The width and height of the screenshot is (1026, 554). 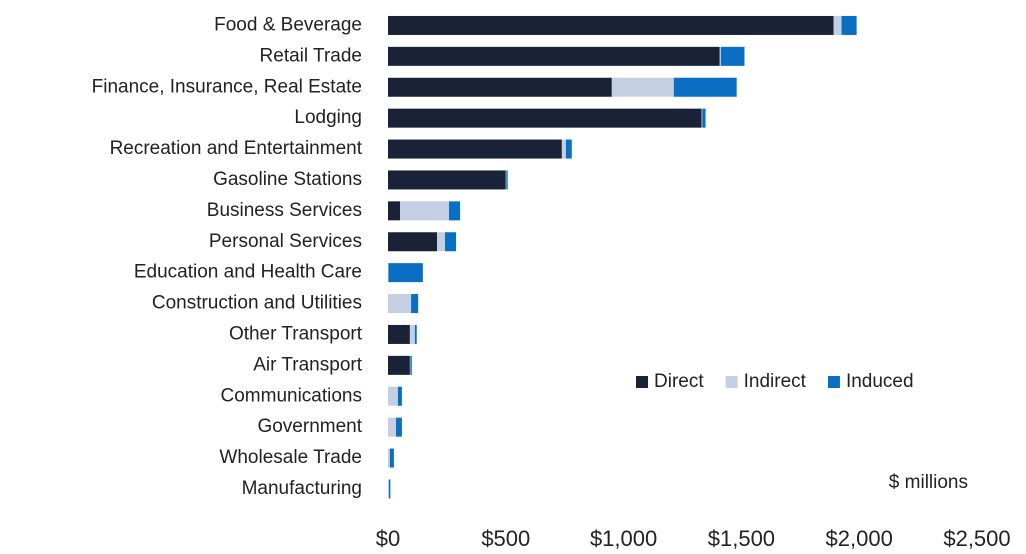 What do you see at coordinates (976, 538) in the screenshot?
I see `x-tick-label: $2,500` at bounding box center [976, 538].